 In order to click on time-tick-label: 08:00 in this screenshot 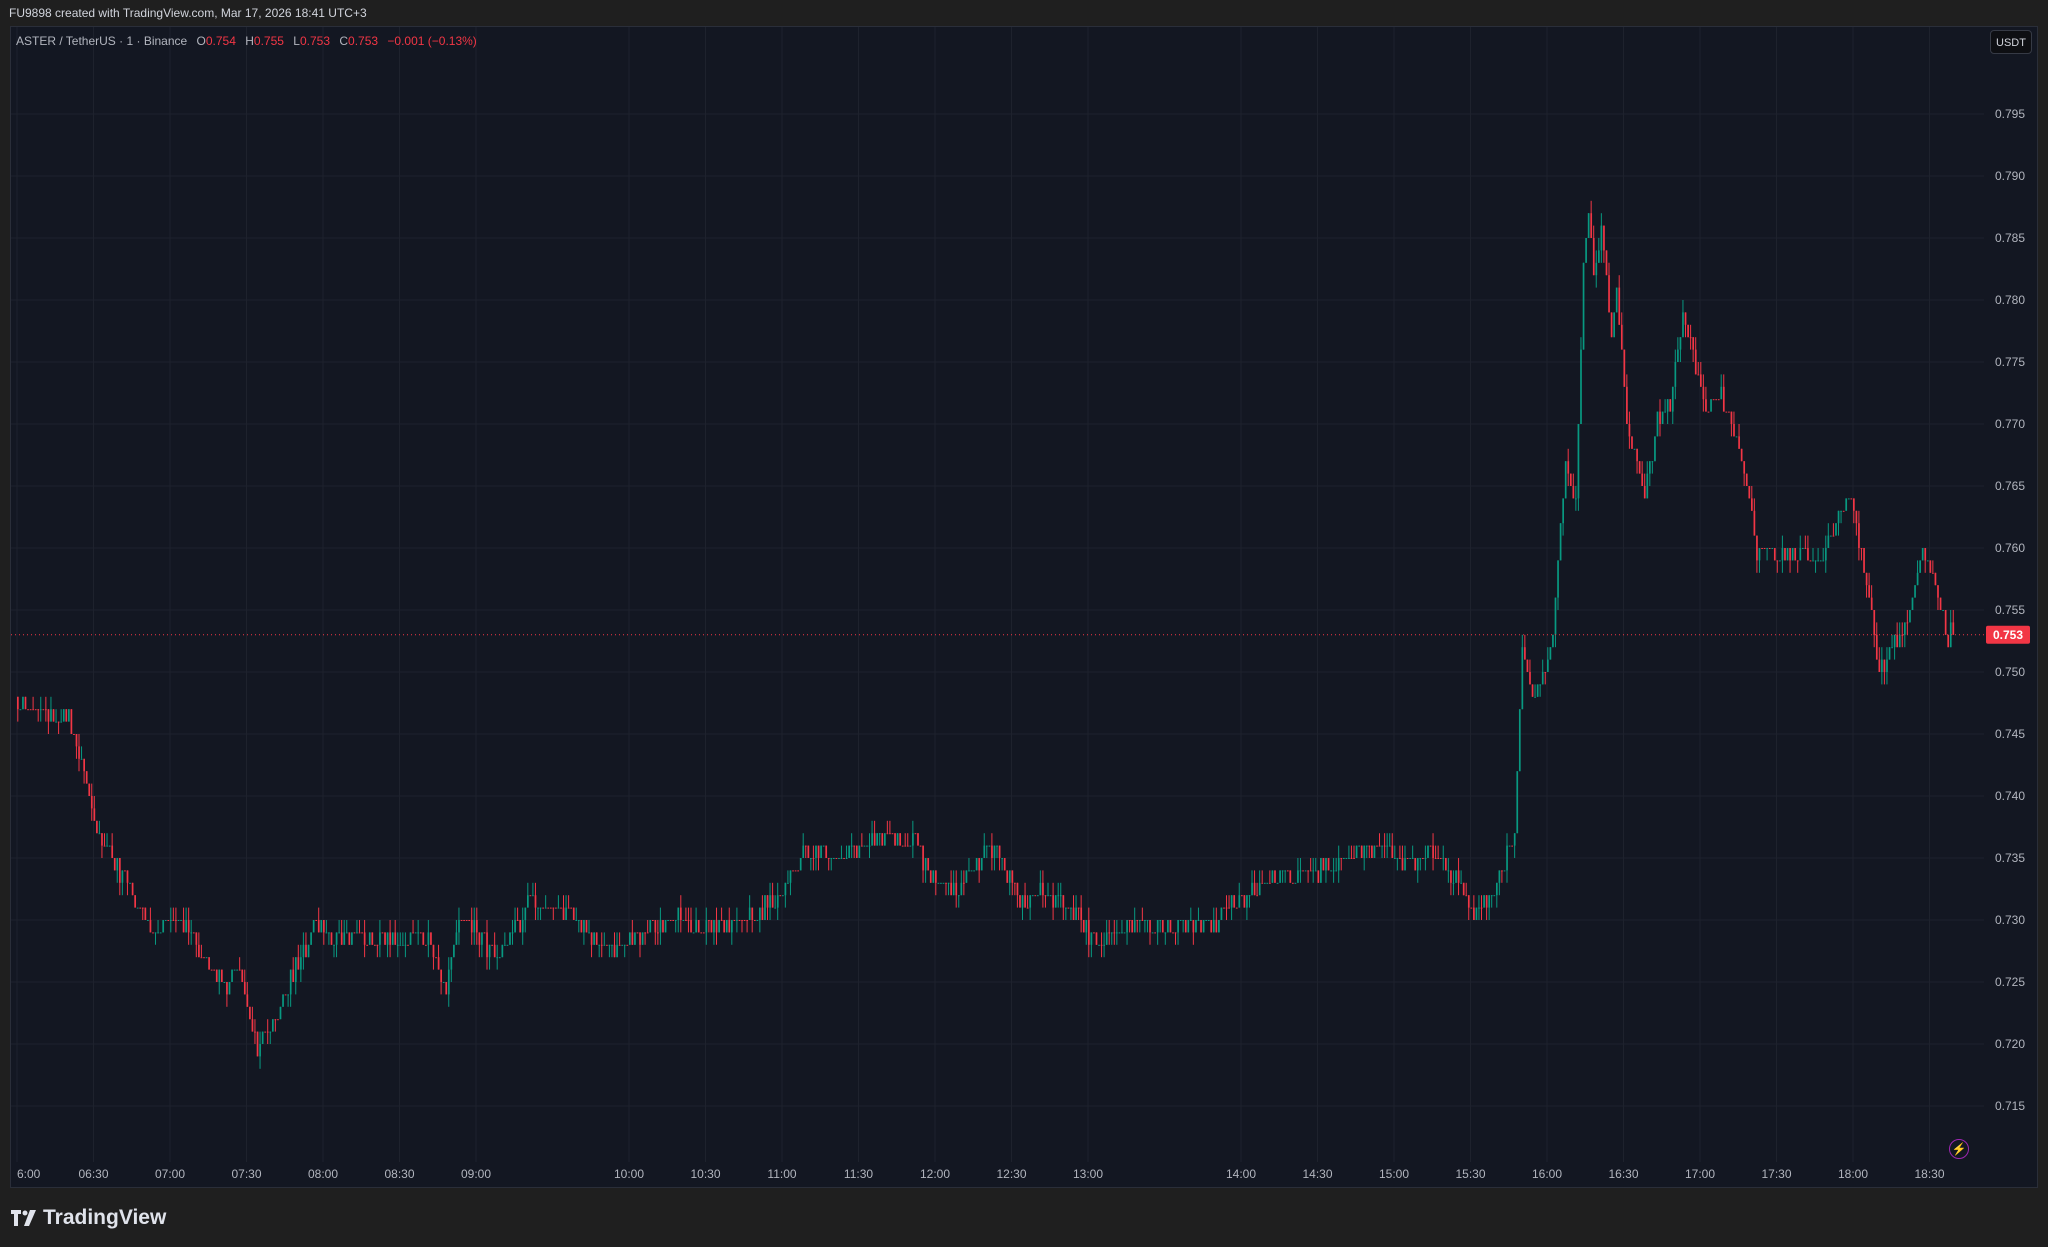, I will do `click(323, 1174)`.